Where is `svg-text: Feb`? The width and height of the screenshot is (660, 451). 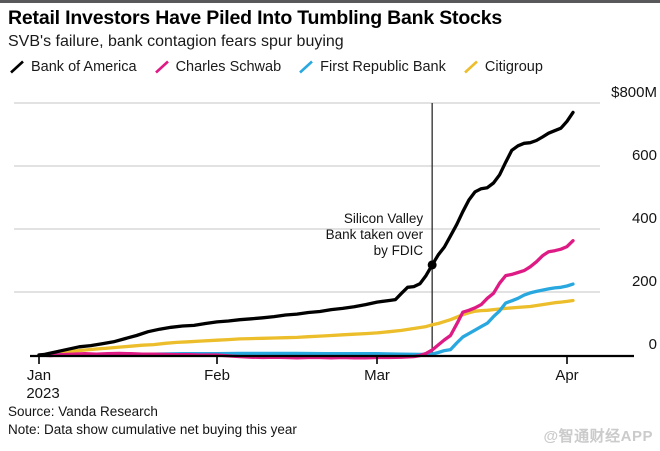
svg-text: Feb is located at coordinates (217, 375).